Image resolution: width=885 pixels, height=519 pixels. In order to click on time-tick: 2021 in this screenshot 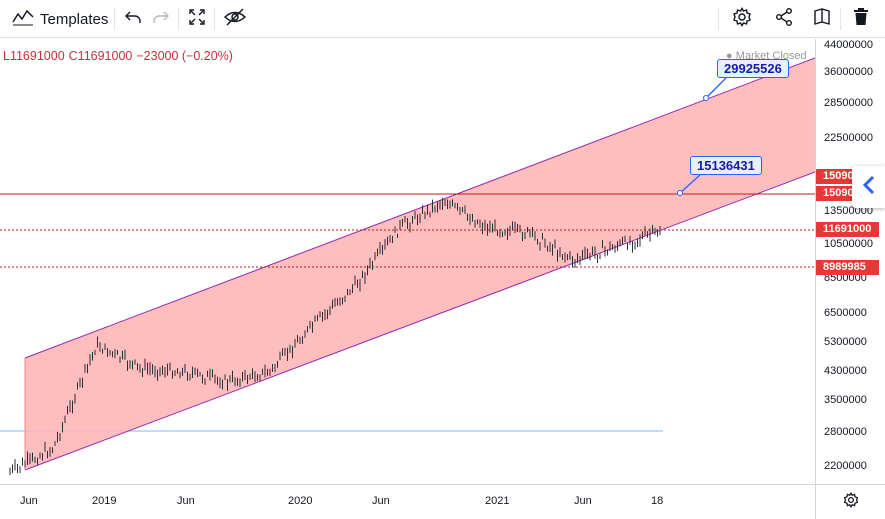, I will do `click(497, 501)`.